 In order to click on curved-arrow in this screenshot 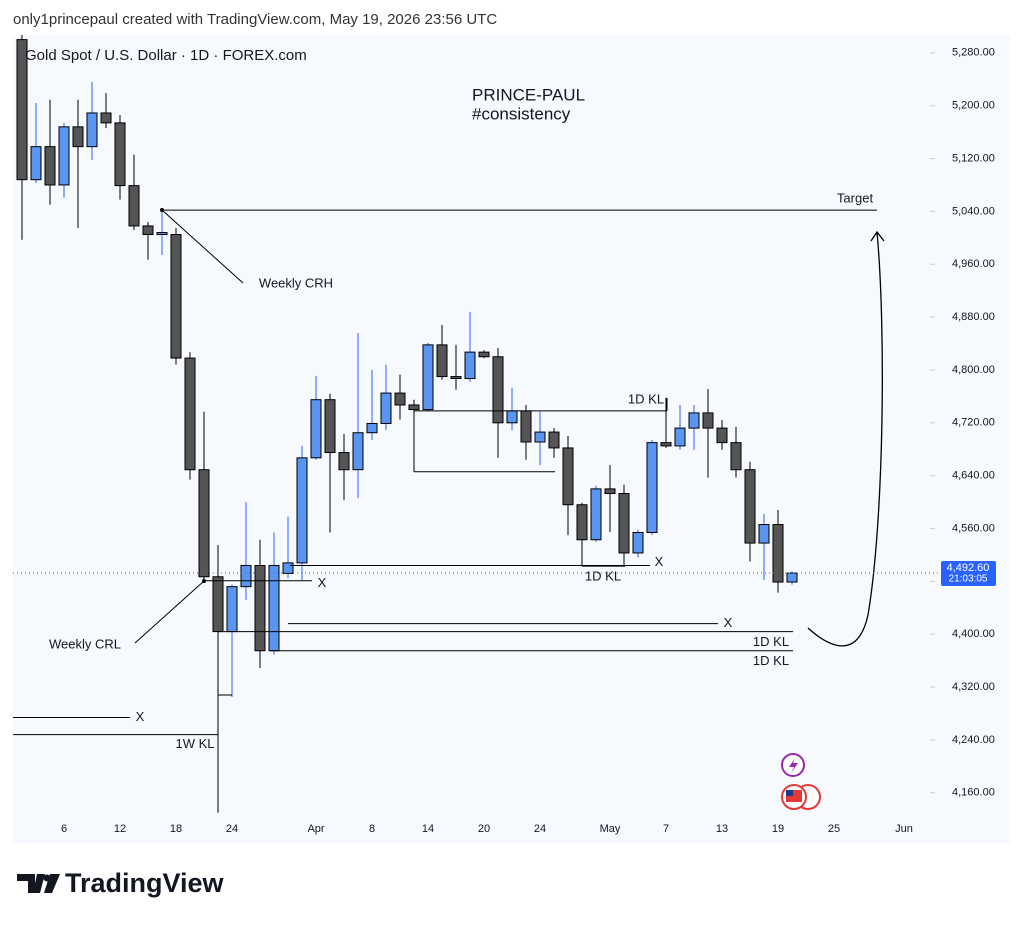, I will do `click(845, 439)`.